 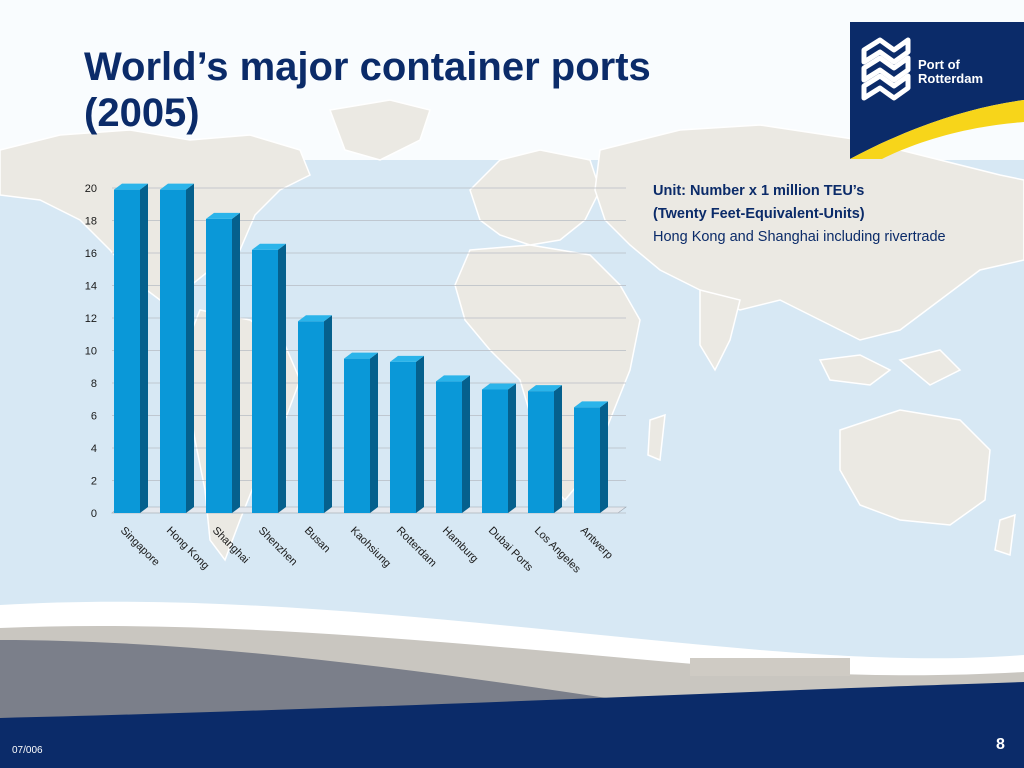 What do you see at coordinates (91, 189) in the screenshot?
I see `y-tick-label: 20` at bounding box center [91, 189].